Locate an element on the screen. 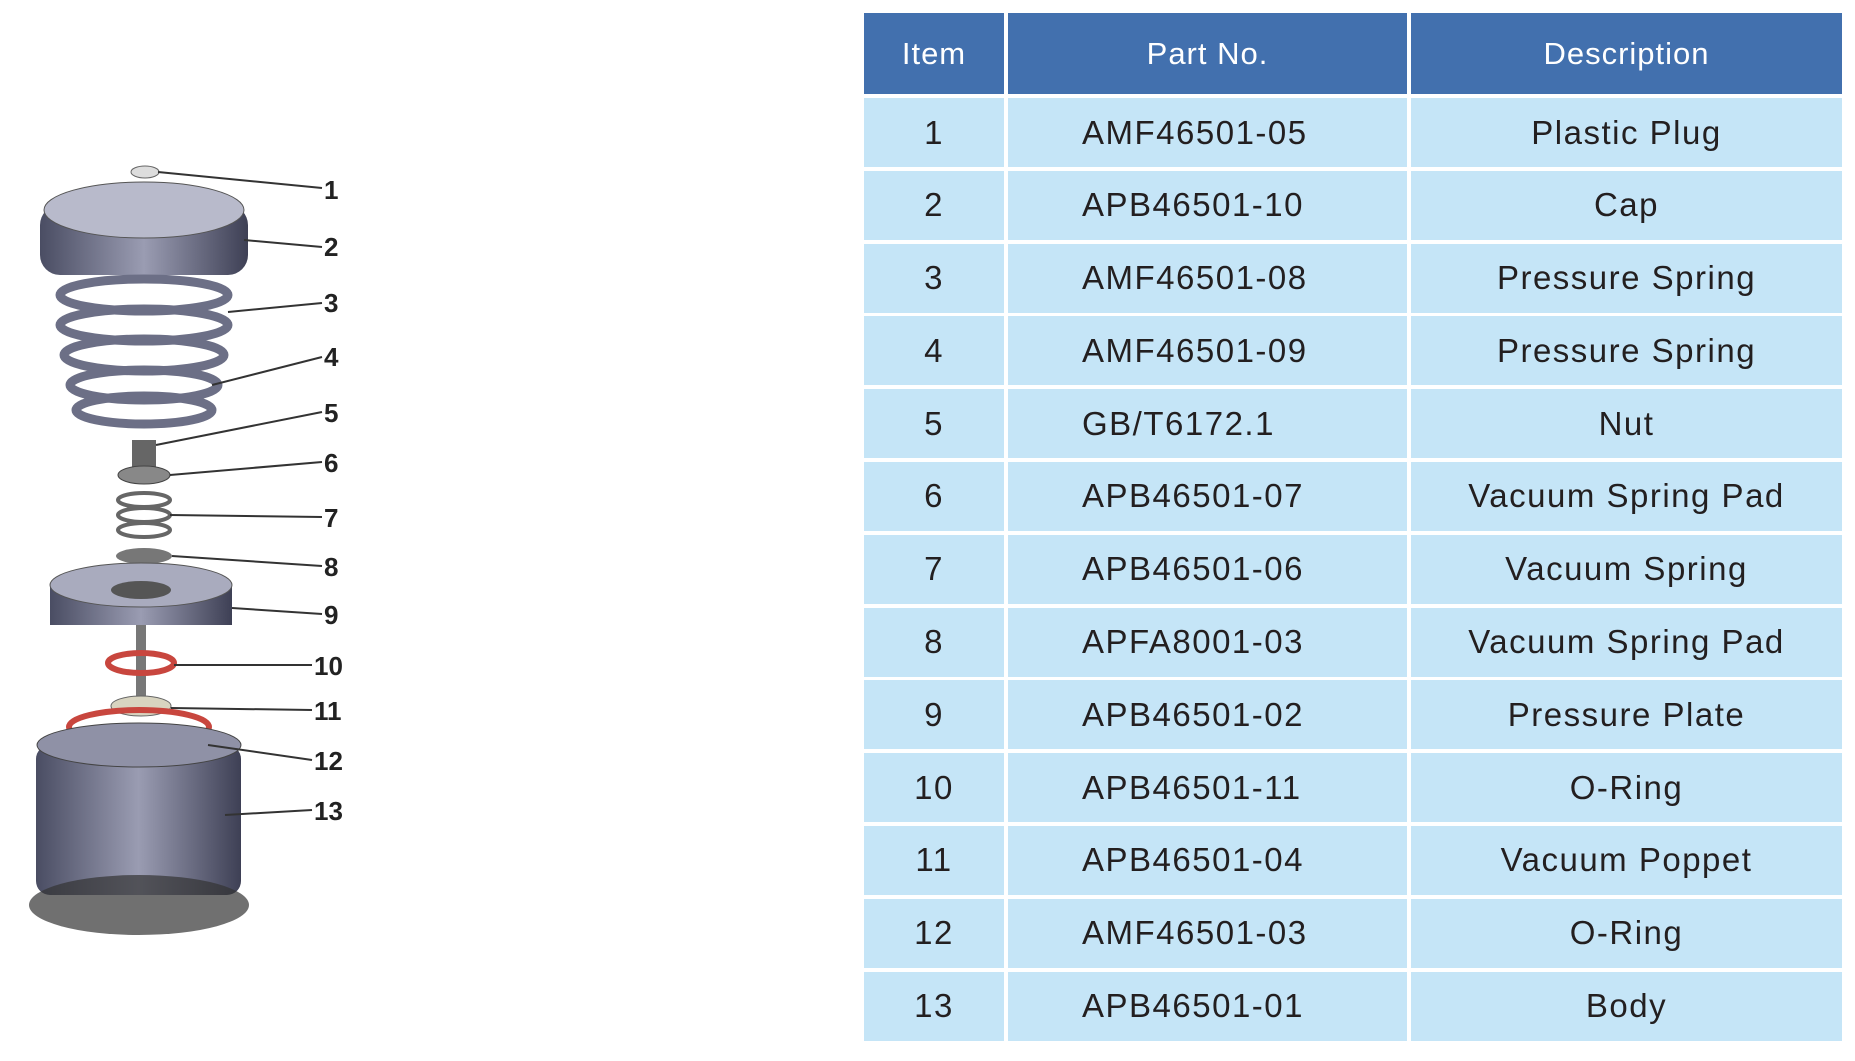 Image resolution: width=1855 pixels, height=1061 pixels. table-row: 9 APB46501-02 Pressure Plate is located at coordinates (1353, 715).